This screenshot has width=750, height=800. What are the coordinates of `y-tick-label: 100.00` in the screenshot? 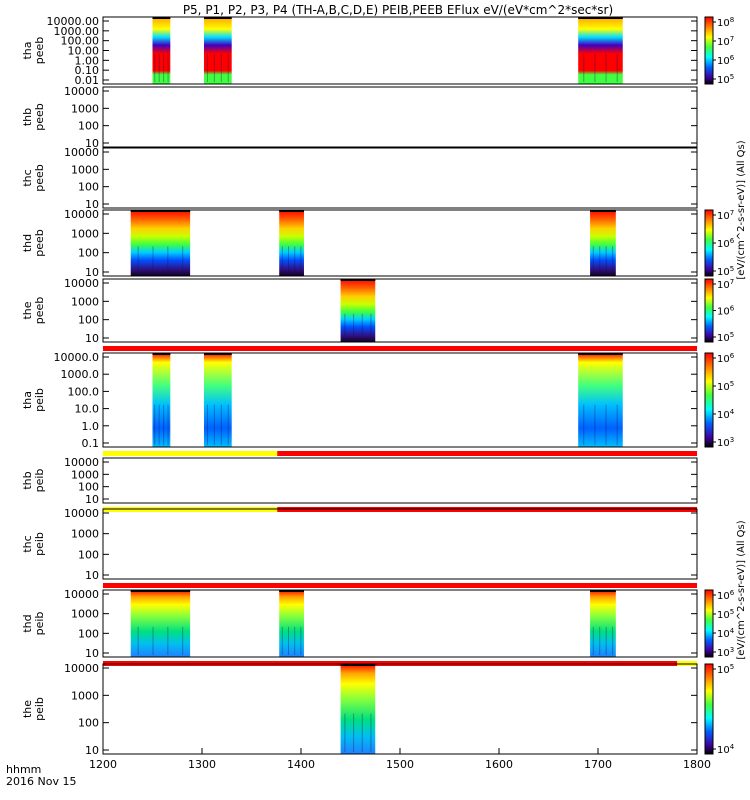 It's located at (80, 41).